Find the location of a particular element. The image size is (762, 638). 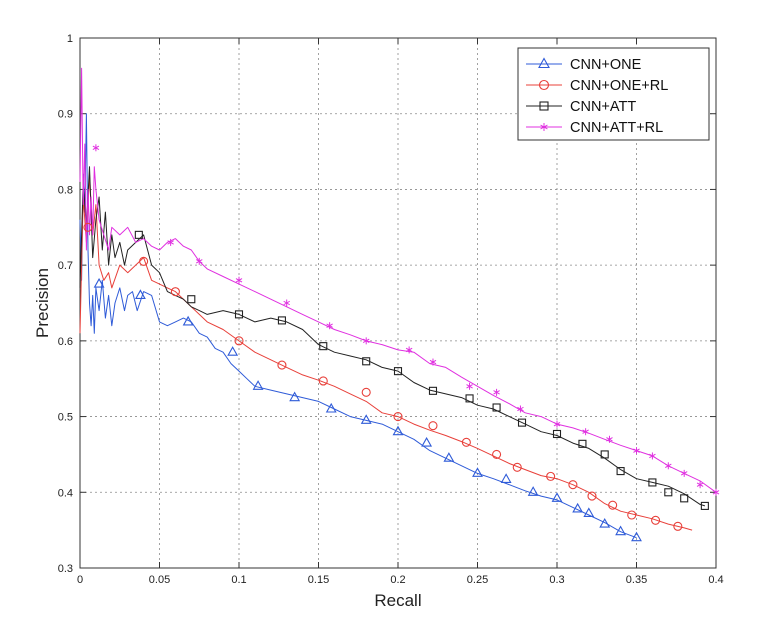

y-tick-label: 0.3 is located at coordinates (65, 569).